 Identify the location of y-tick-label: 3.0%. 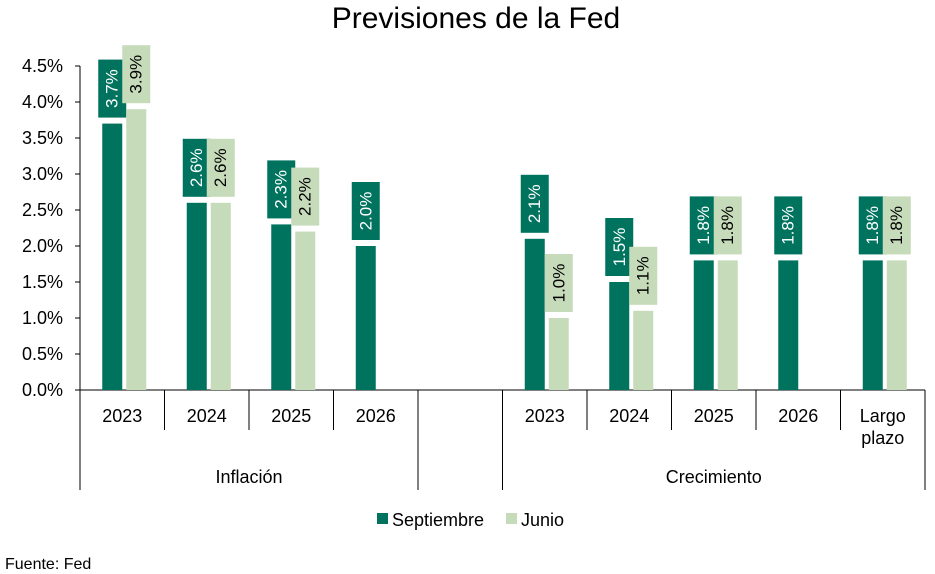
(42, 174).